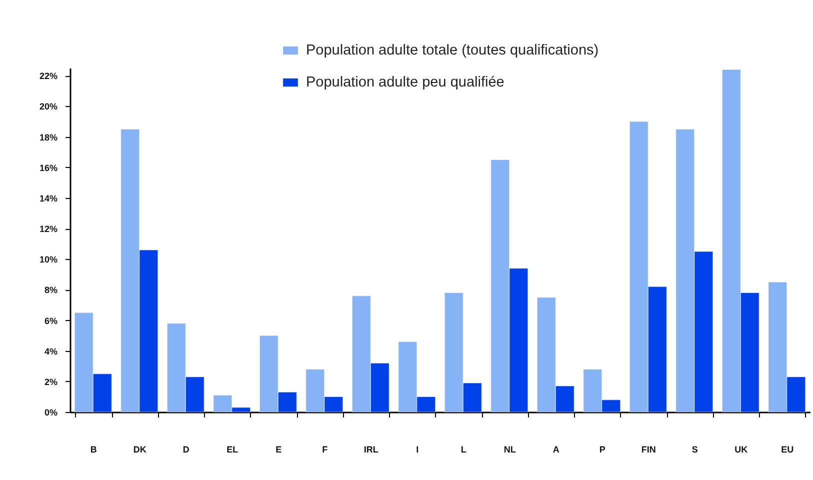  I want to click on y-tick-label: 12%, so click(48, 229).